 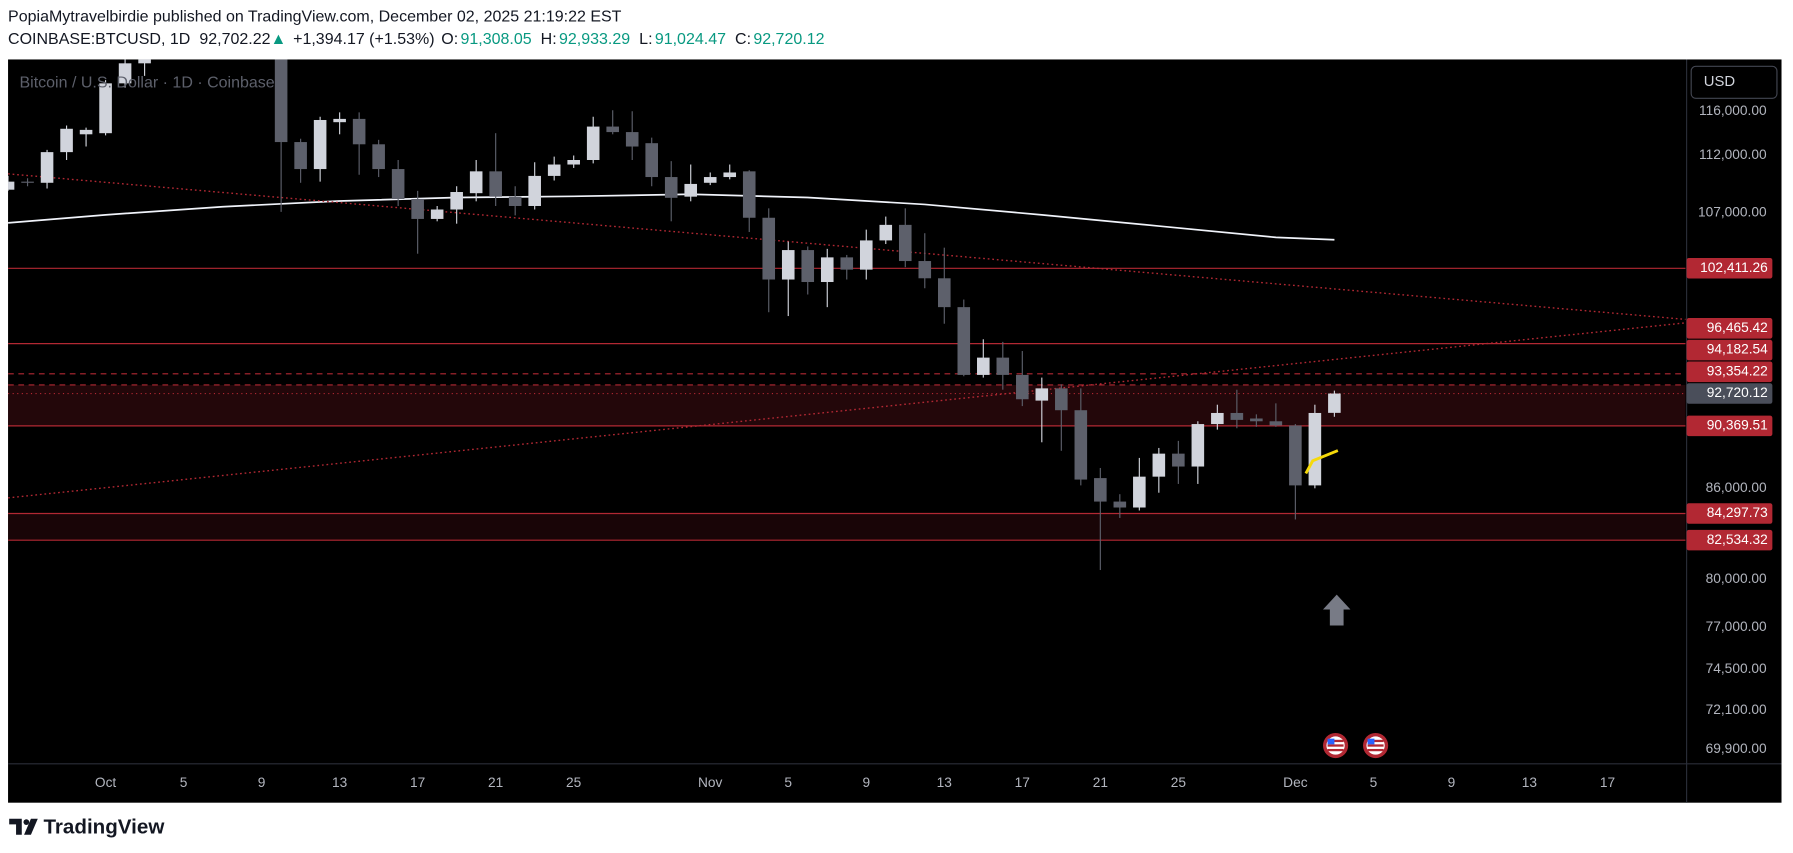 I want to click on brush-drawing, so click(x=1321, y=462).